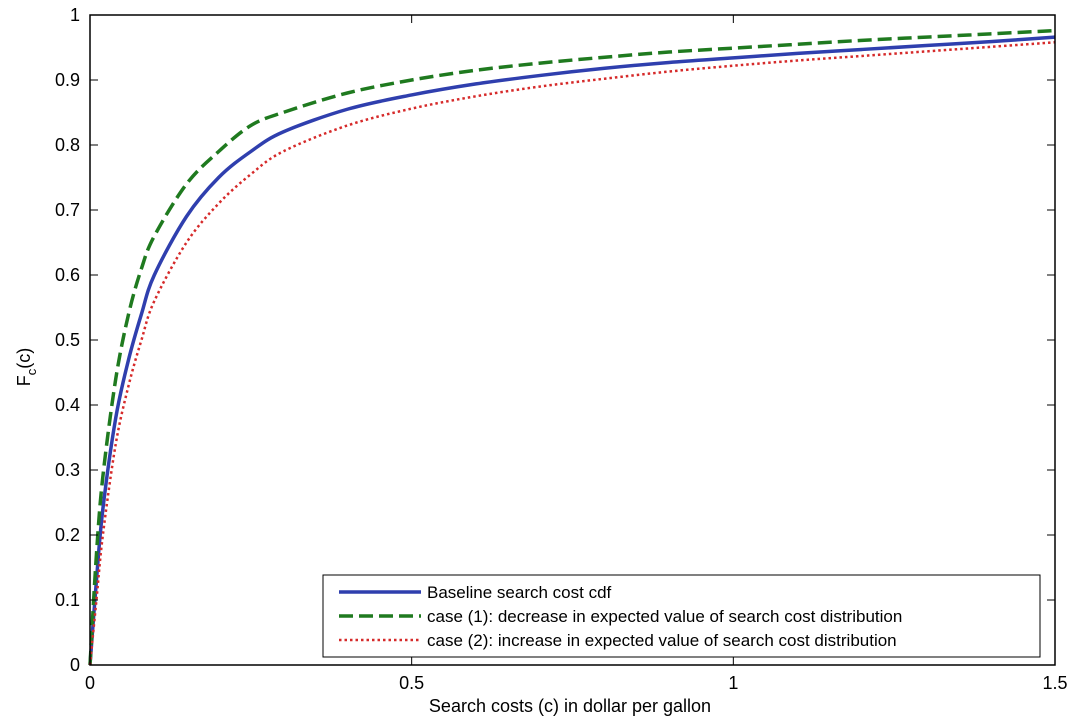  I want to click on x-axis-label: Search costs (c) in dollar per gallon, so click(570, 706).